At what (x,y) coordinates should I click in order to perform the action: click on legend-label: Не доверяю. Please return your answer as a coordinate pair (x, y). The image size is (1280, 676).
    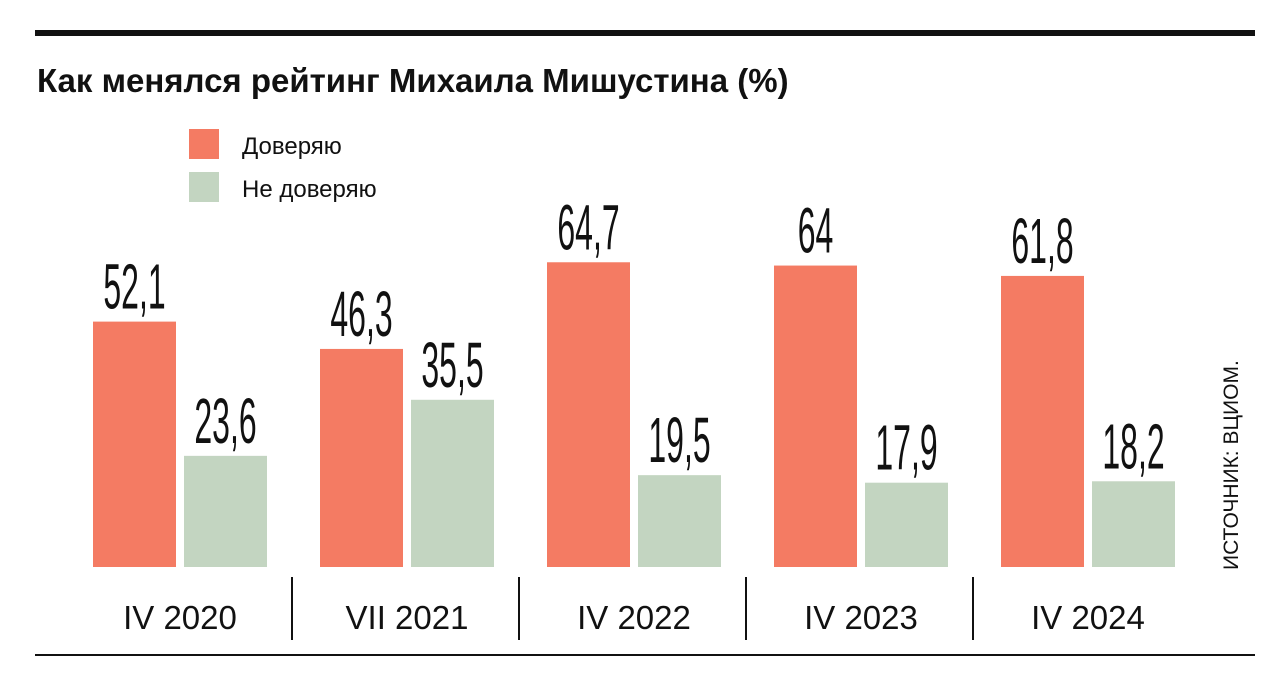
    Looking at the image, I should click on (309, 189).